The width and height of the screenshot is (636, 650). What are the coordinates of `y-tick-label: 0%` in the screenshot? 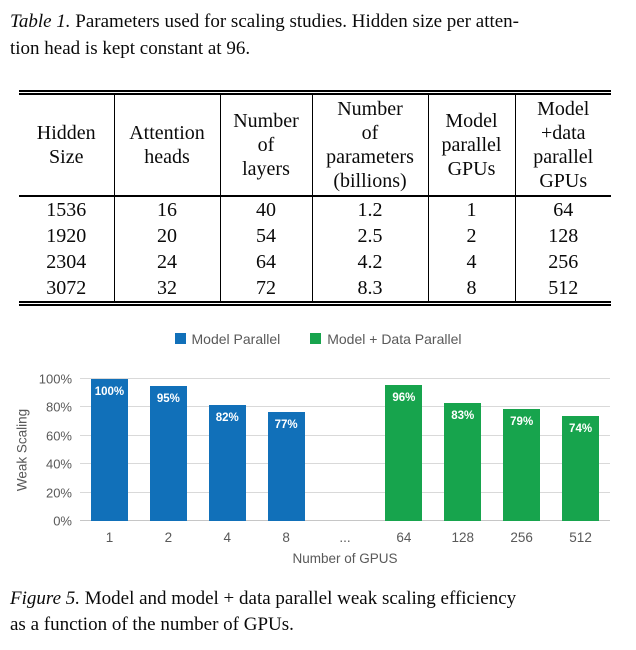 It's located at (62, 521).